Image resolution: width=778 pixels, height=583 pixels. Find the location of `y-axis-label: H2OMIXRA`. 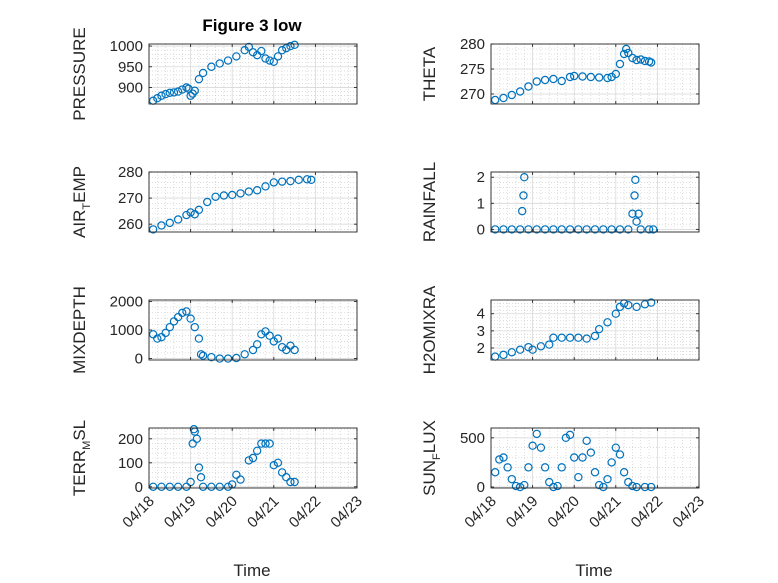

y-axis-label: H2OMIXRA is located at coordinates (429, 329).